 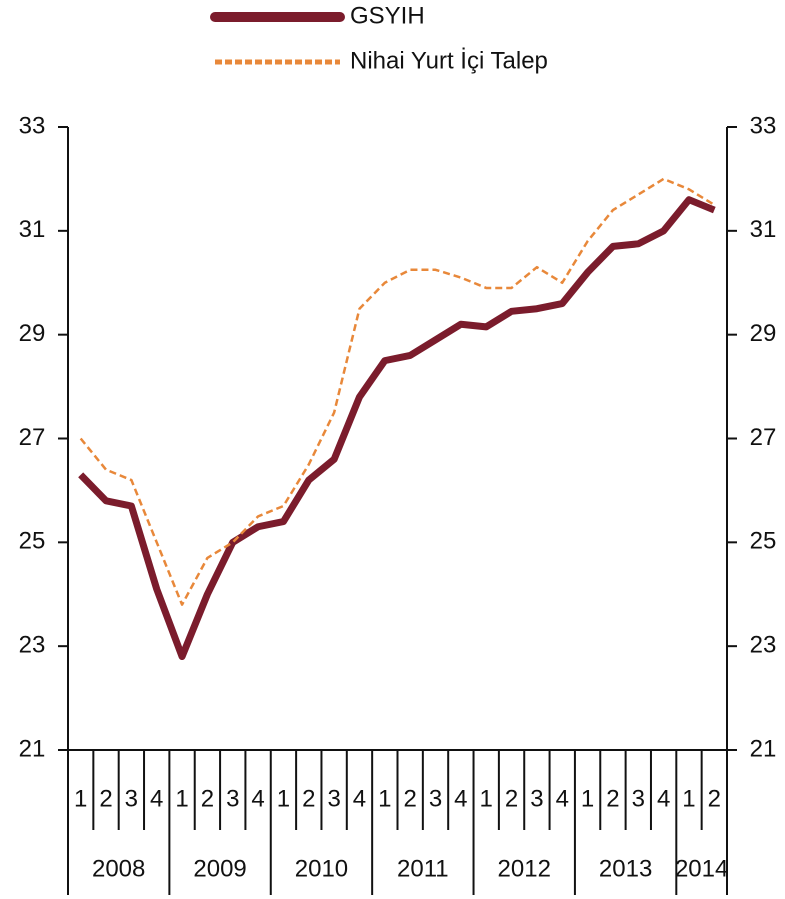 I want to click on y-tick-label: 31, so click(x=32, y=229).